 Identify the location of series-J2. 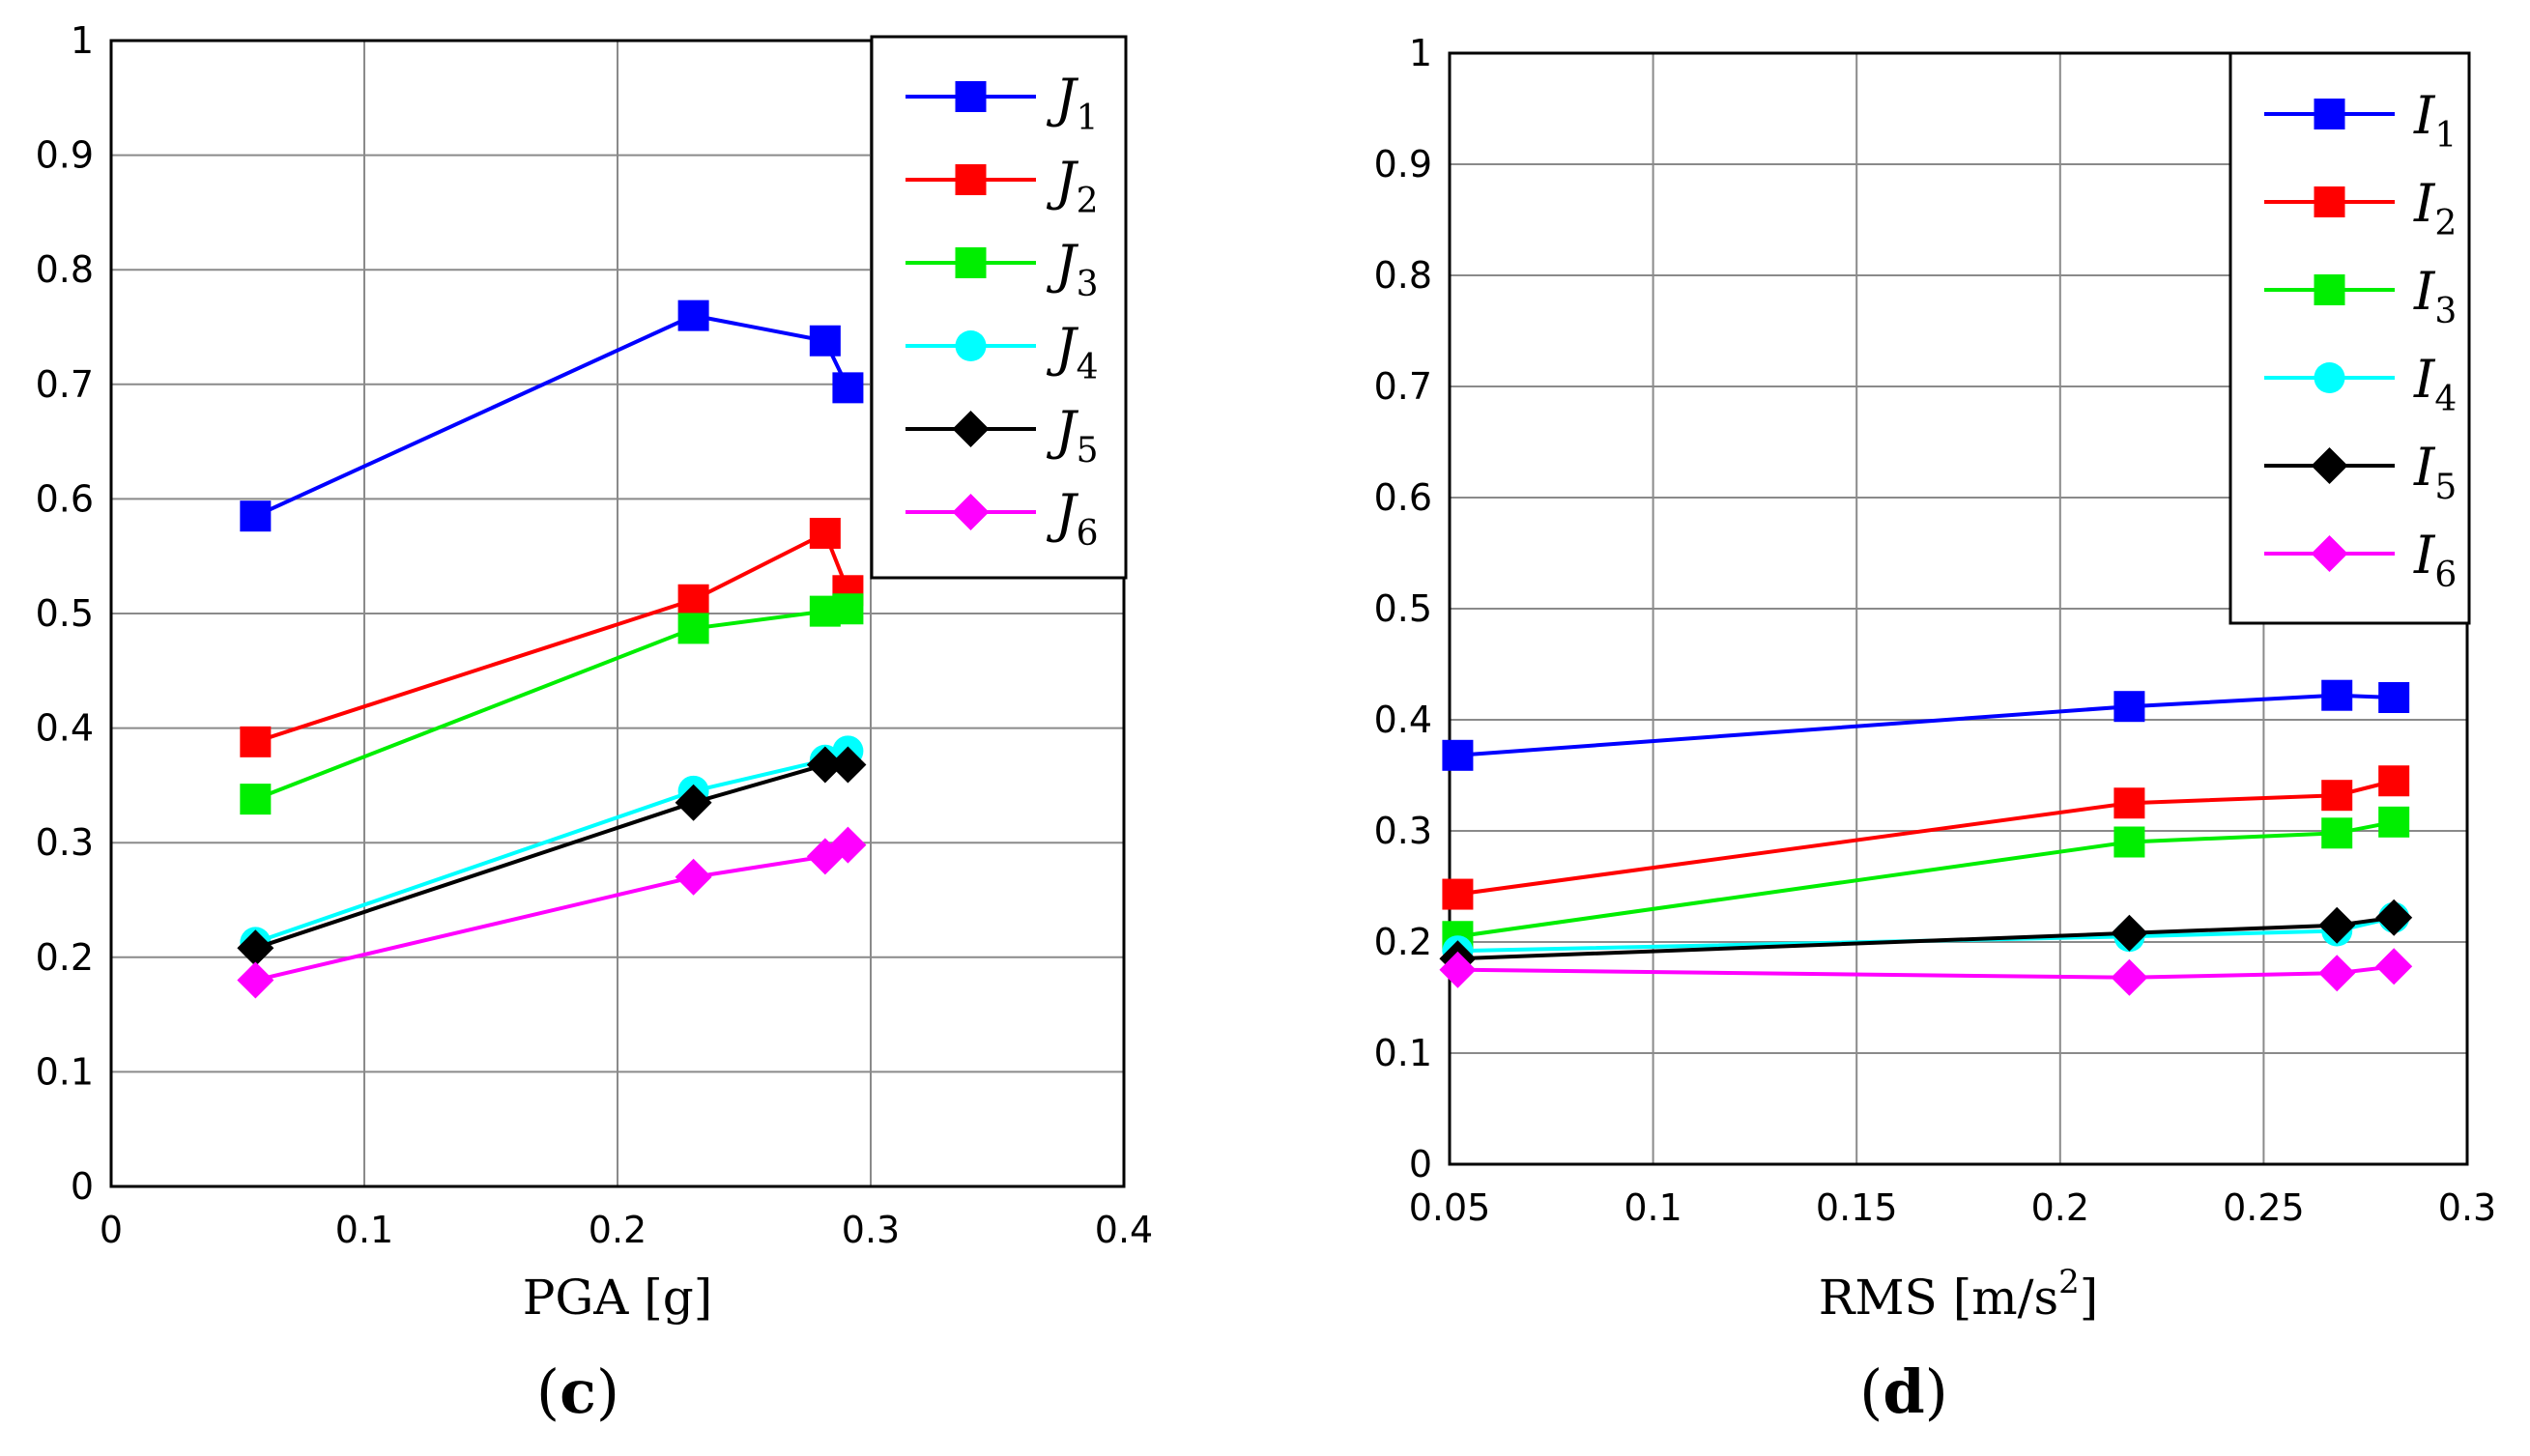
(552, 637).